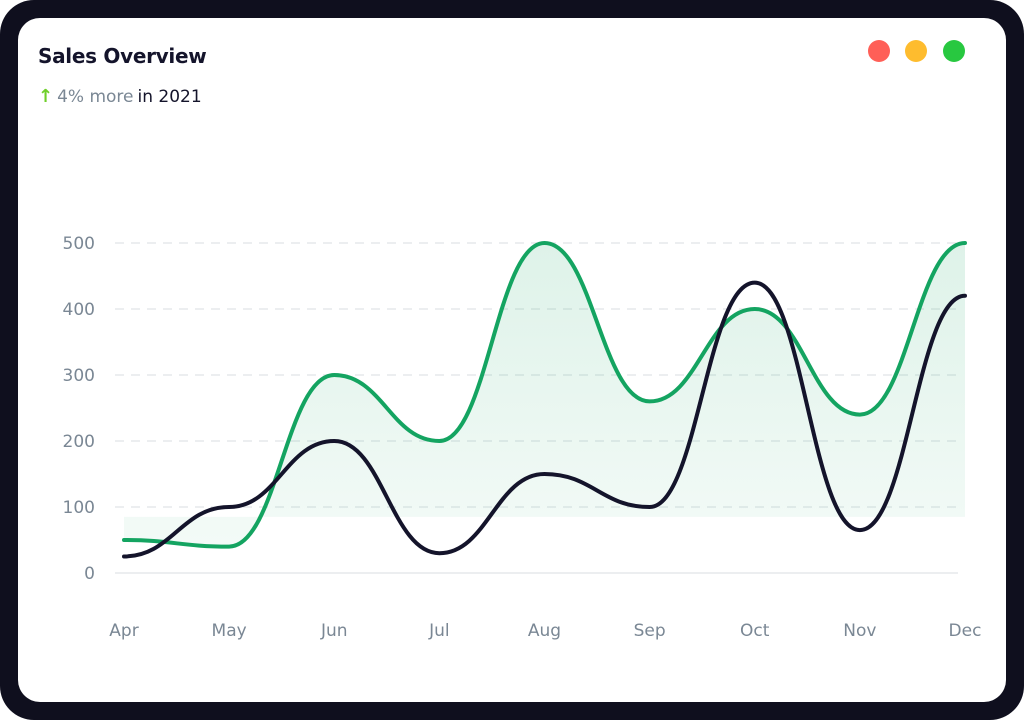 This screenshot has height=720, width=1024. Describe the element at coordinates (965, 631) in the screenshot. I see `x-tick-label: Dec` at that location.